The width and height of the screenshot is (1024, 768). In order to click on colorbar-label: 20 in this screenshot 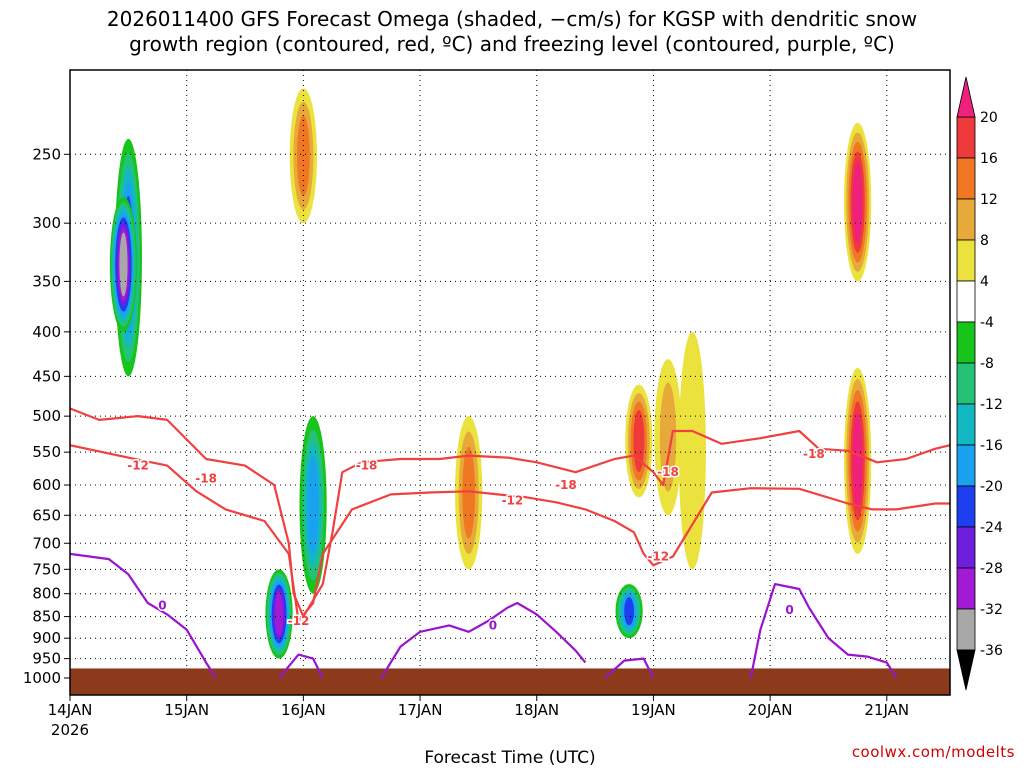, I will do `click(989, 118)`.